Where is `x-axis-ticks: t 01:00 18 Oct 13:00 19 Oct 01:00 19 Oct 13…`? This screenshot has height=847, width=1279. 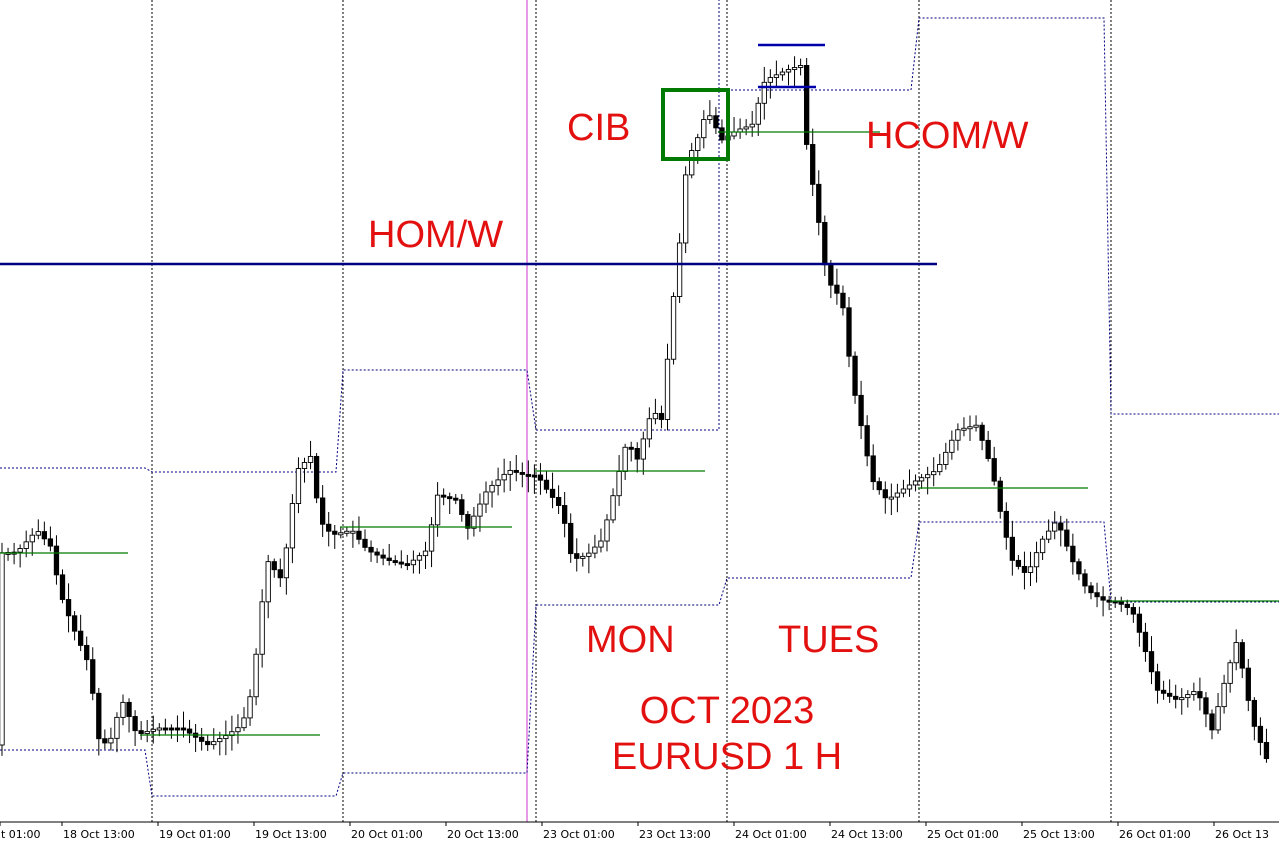 x-axis-ticks: t 01:00 18 Oct 13:00 19 Oct 01:00 19 Oct 13… is located at coordinates (634, 831).